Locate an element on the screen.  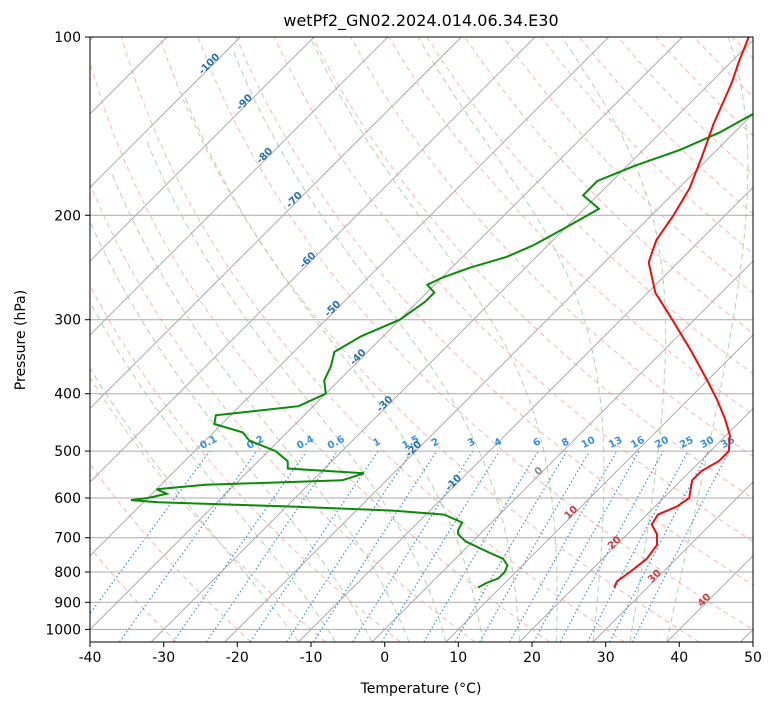
x-tick-label: -10 is located at coordinates (311, 658).